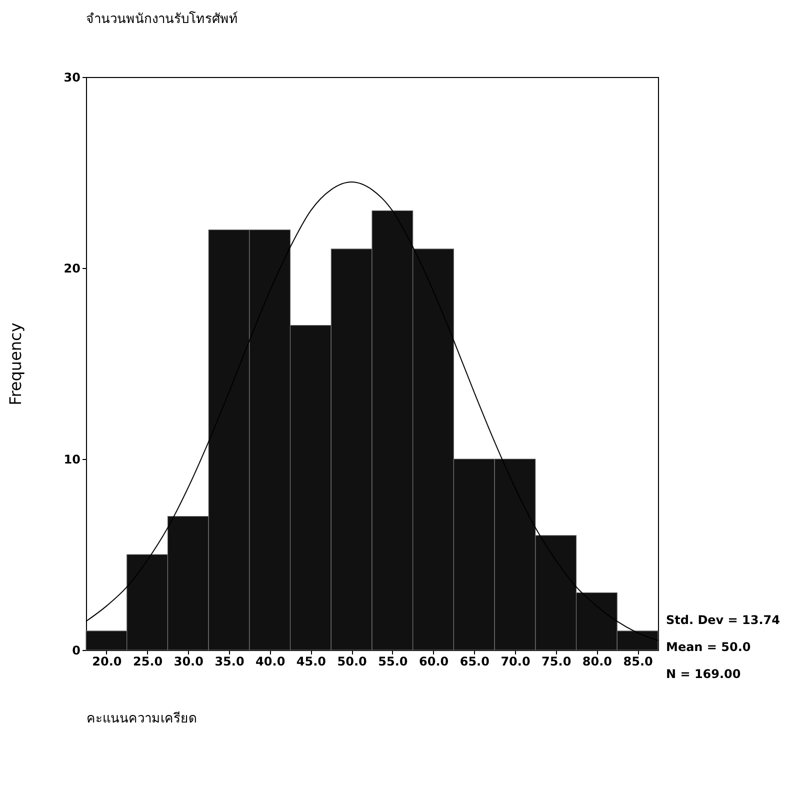 Image resolution: width=810 pixels, height=799 pixels. Describe the element at coordinates (703, 674) in the screenshot. I see `text: N = 169.00` at that location.